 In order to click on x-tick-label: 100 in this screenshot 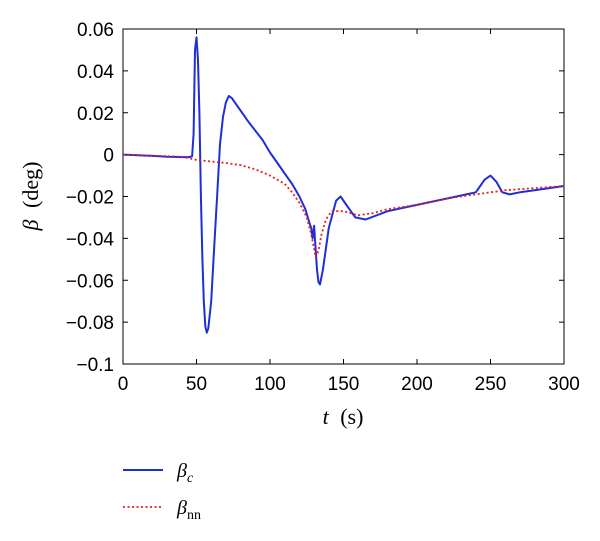, I will do `click(270, 384)`.